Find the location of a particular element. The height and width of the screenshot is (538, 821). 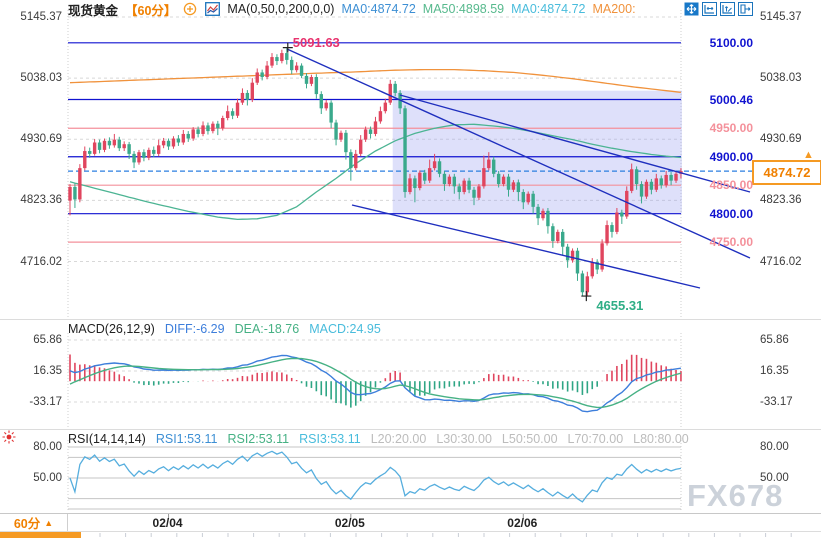

rsi-axis-label-right: 50.00 is located at coordinates (774, 478).